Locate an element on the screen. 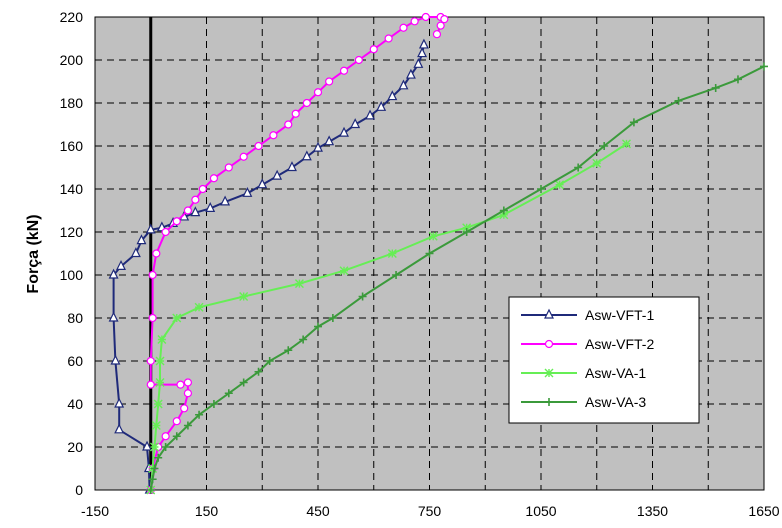 The height and width of the screenshot is (528, 782). x-tick-label: 450 is located at coordinates (318, 511).